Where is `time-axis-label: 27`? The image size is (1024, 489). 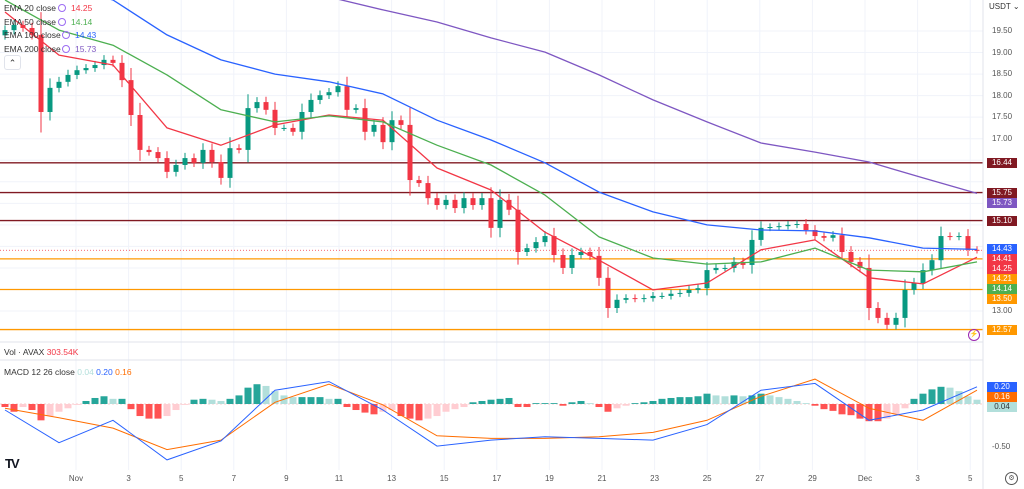 time-axis-label: 27 is located at coordinates (760, 478).